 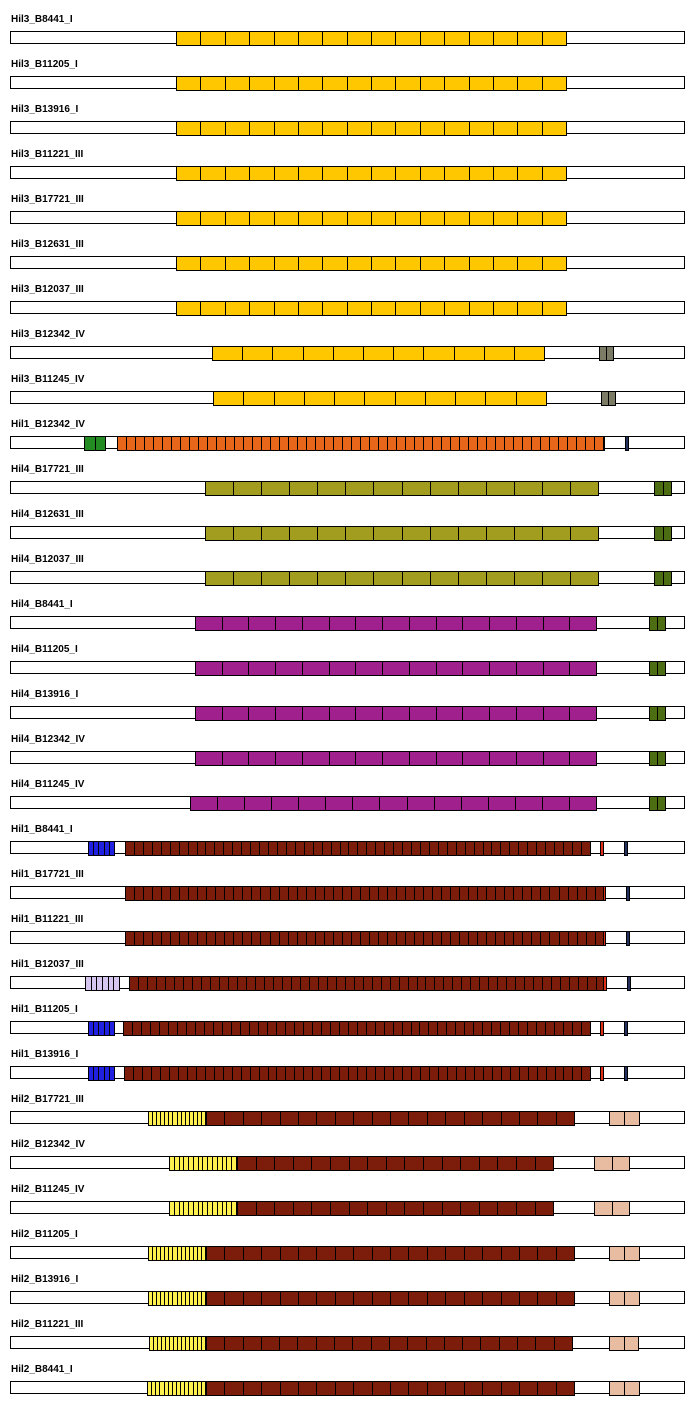 I want to click on track-row: Hil1_B11205_I, so click(x=347, y=1026).